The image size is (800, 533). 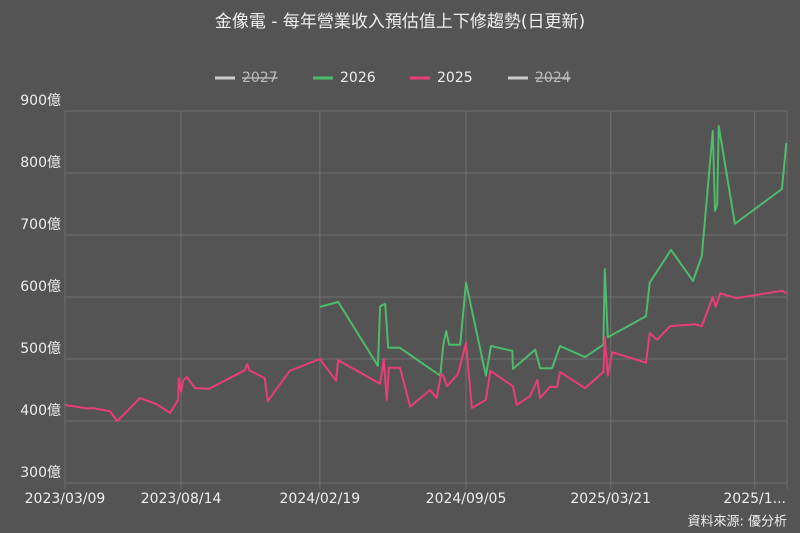 I want to click on x-tick-label: 2023/08/14, so click(x=181, y=499).